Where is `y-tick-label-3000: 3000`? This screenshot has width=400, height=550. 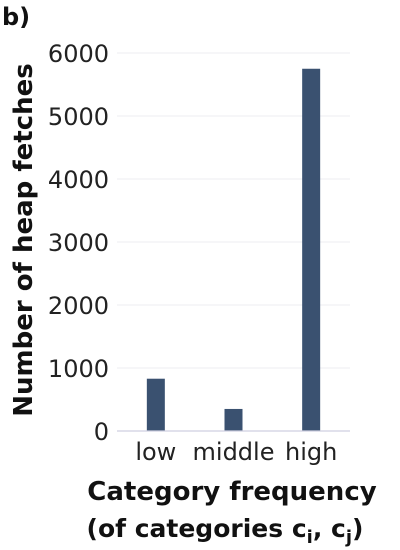
y-tick-label-3000: 3000 is located at coordinates (78, 243).